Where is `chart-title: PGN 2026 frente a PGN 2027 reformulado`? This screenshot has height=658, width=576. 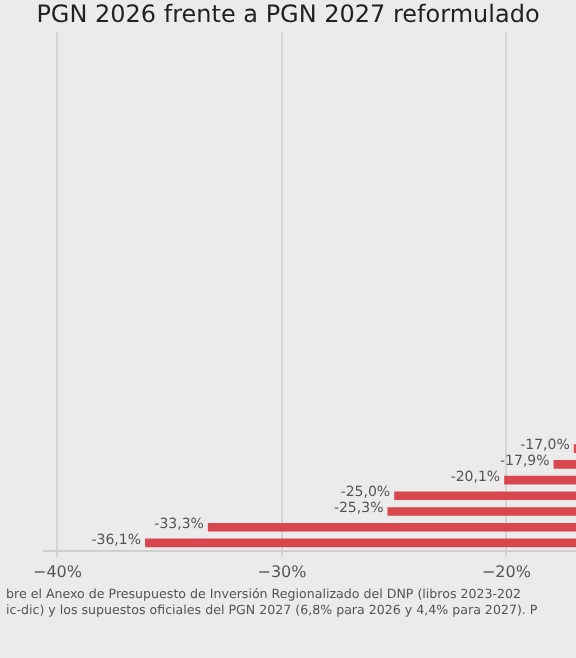 chart-title: PGN 2026 frente a PGN 2027 reformulado is located at coordinates (288, 16).